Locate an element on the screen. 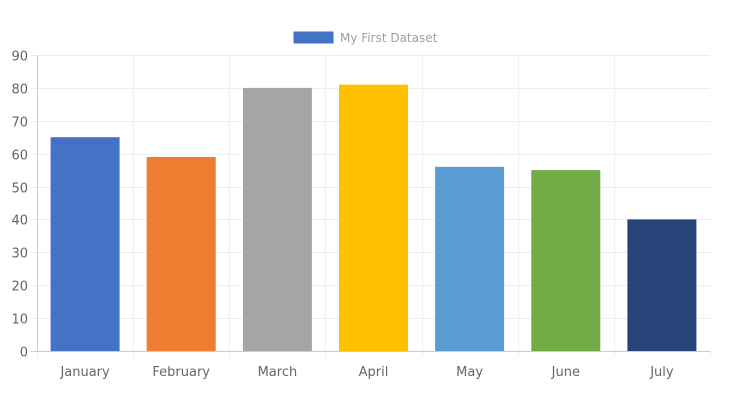 The height and width of the screenshot is (407, 729). x-tick-label: March is located at coordinates (278, 372).